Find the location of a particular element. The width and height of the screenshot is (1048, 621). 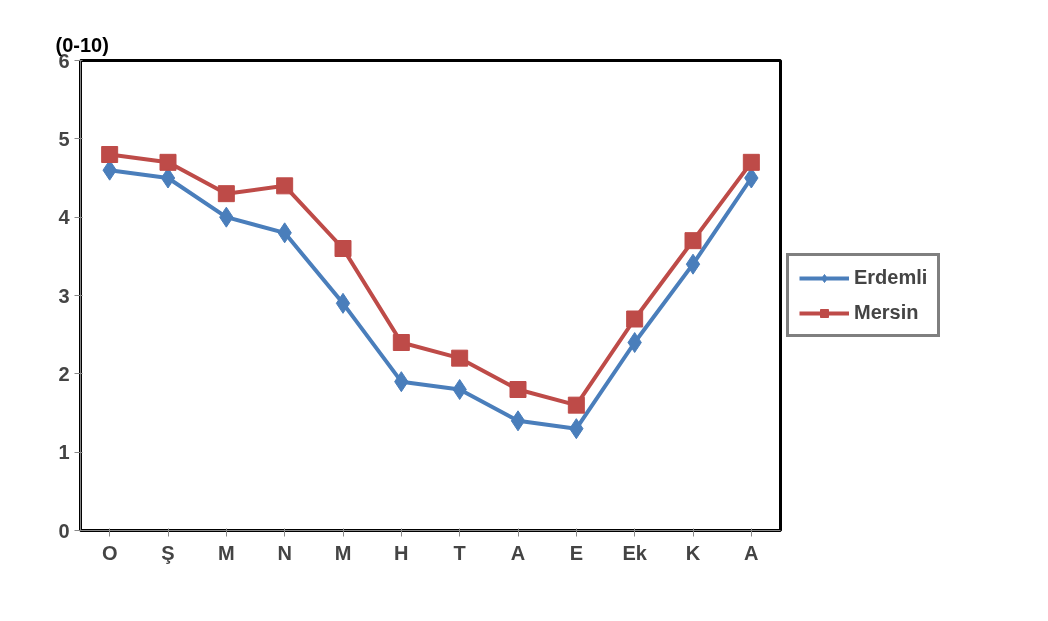

x-tick-label: N is located at coordinates (284, 552).